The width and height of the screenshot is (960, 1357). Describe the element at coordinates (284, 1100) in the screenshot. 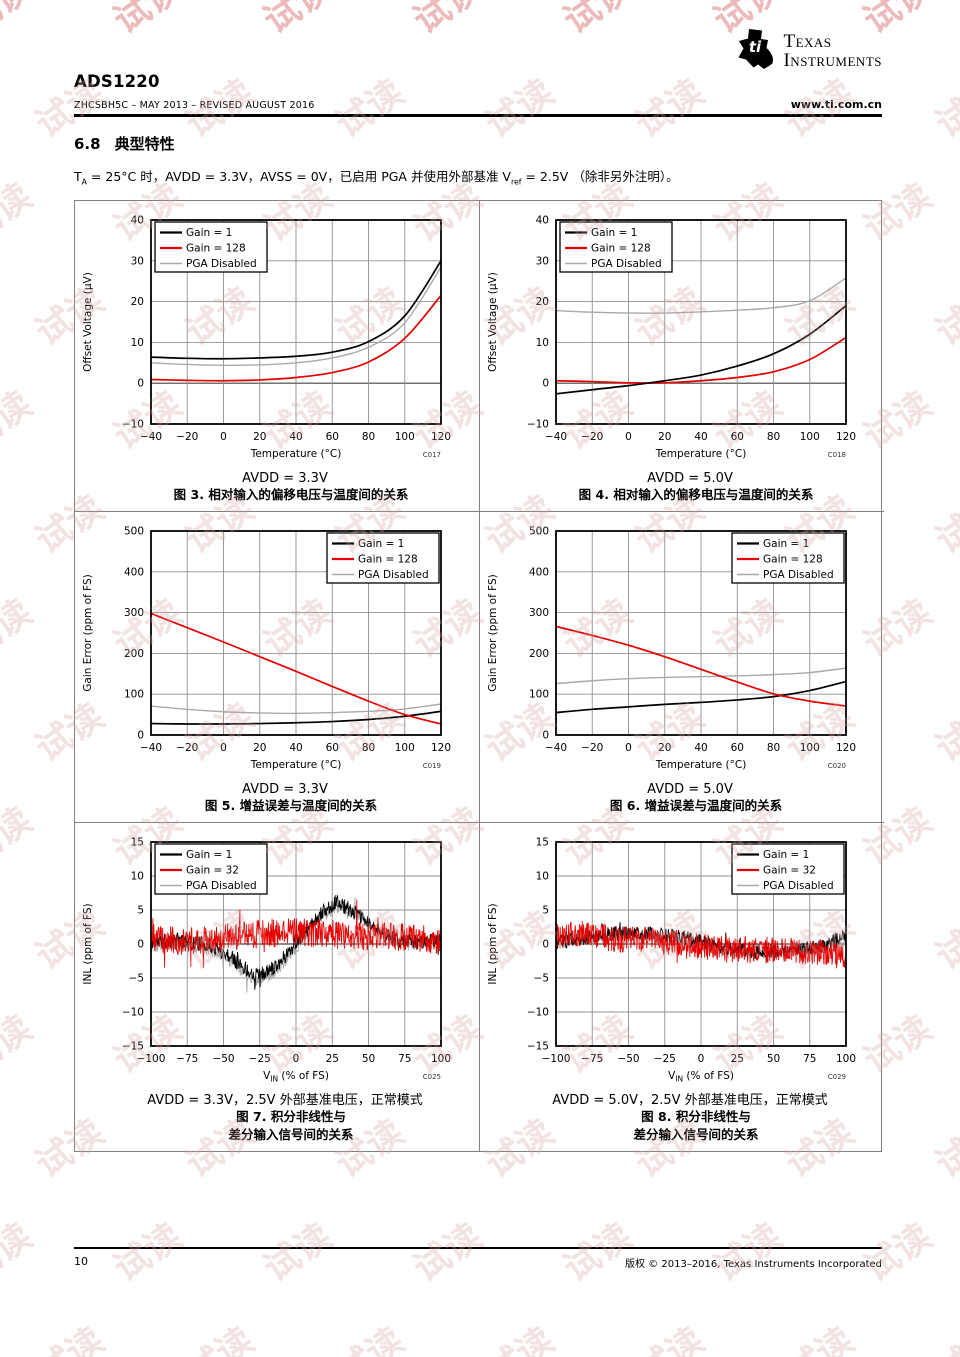

I see `svg-text: AVDD = 3.3V，2.5V 外部基准电压，正常模式` at that location.